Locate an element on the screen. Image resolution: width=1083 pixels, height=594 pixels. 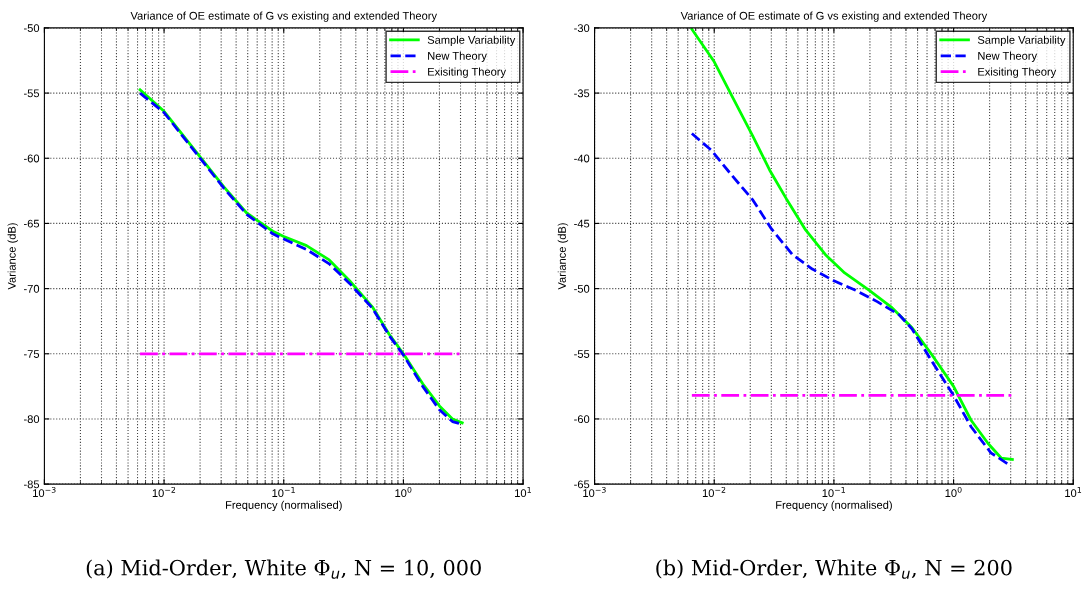
y-tick-label: -40 is located at coordinates (582, 158).